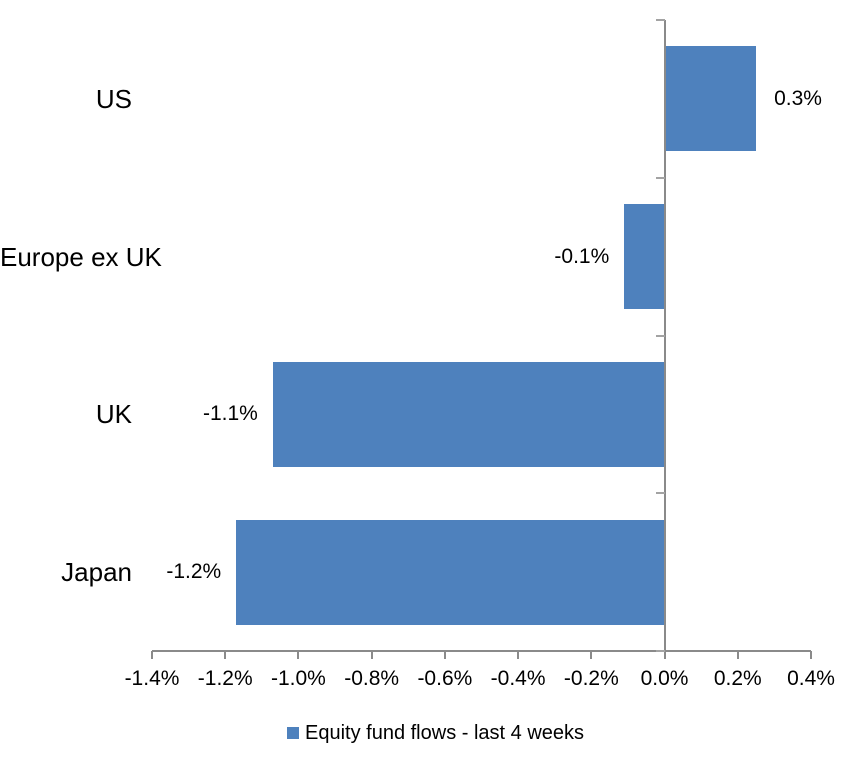 This screenshot has width=852, height=757. What do you see at coordinates (811, 678) in the screenshot?
I see `x-axis-tick-label: 0.4%` at bounding box center [811, 678].